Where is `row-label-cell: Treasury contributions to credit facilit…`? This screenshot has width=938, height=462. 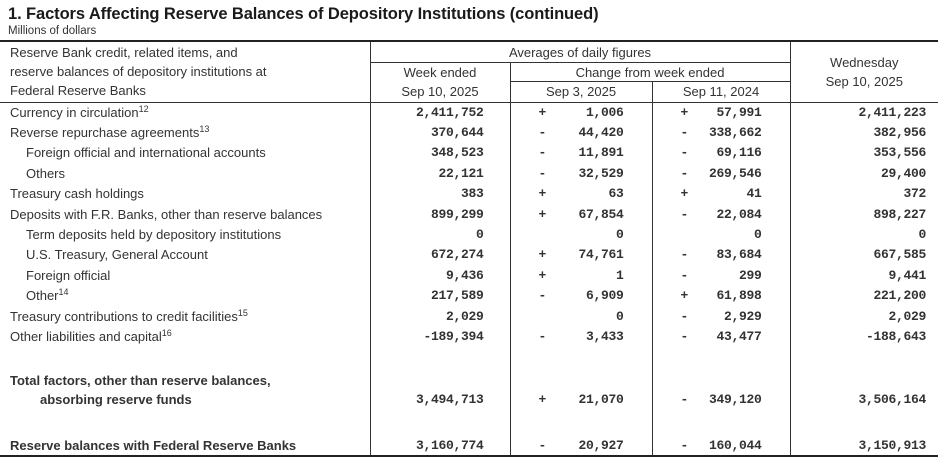 row-label-cell: Treasury contributions to credit facilit… is located at coordinates (185, 316).